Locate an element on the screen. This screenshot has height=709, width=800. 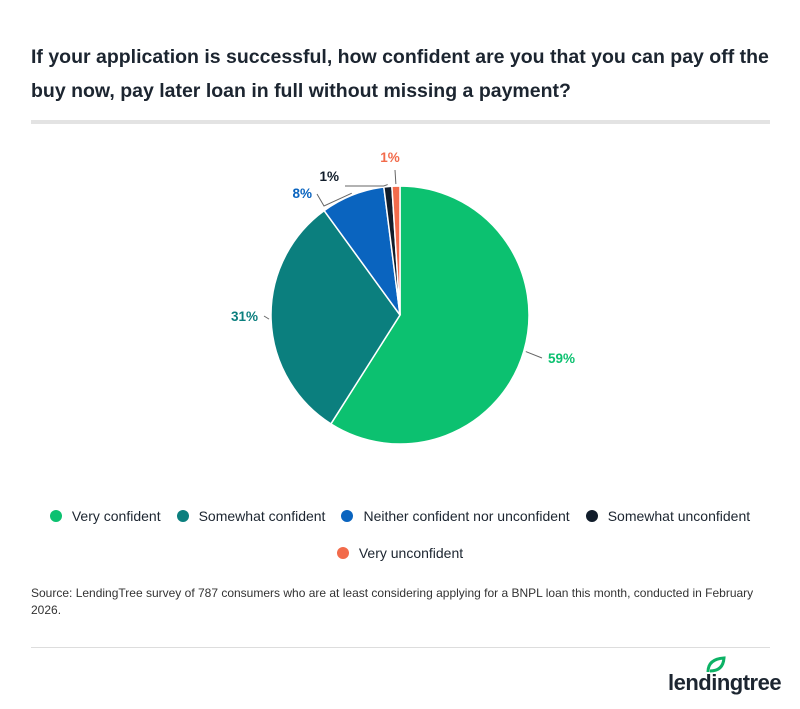
data-label-1: 31% is located at coordinates (244, 316).